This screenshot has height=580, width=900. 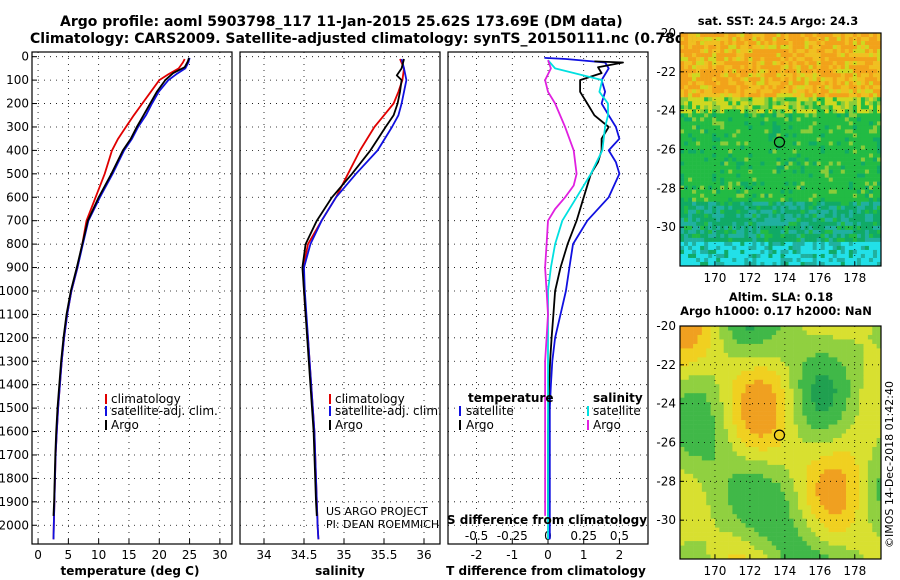 What do you see at coordinates (512, 555) in the screenshot?
I see `x-tick-label: -1` at bounding box center [512, 555].